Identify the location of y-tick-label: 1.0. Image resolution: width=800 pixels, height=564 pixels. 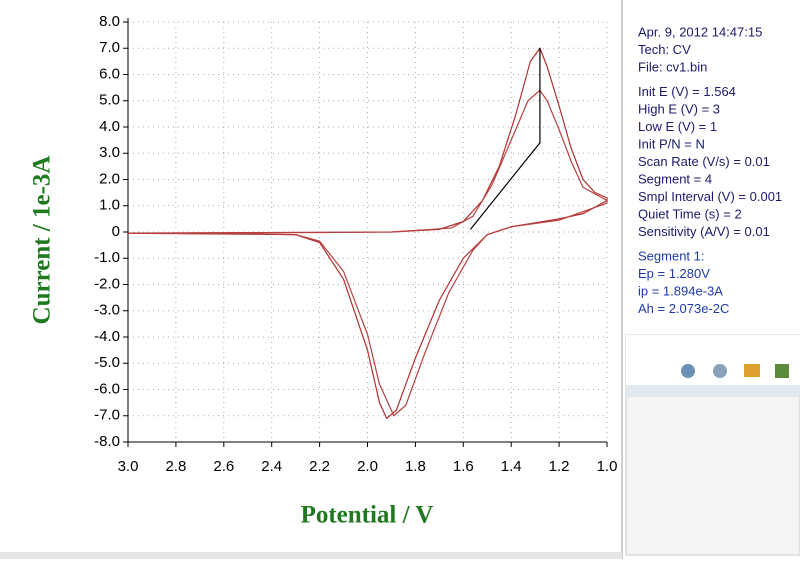
(109, 205).